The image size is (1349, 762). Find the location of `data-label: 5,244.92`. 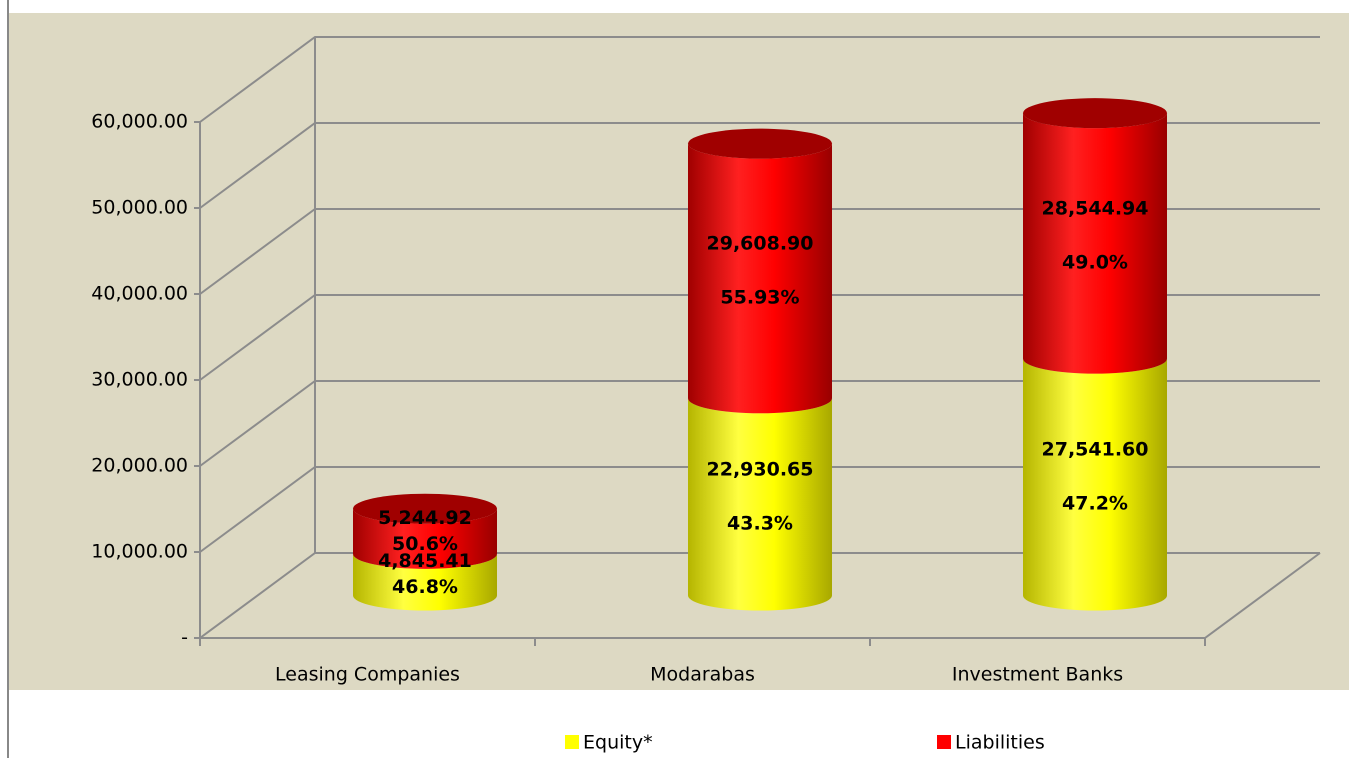

data-label: 5,244.92 is located at coordinates (425, 518).